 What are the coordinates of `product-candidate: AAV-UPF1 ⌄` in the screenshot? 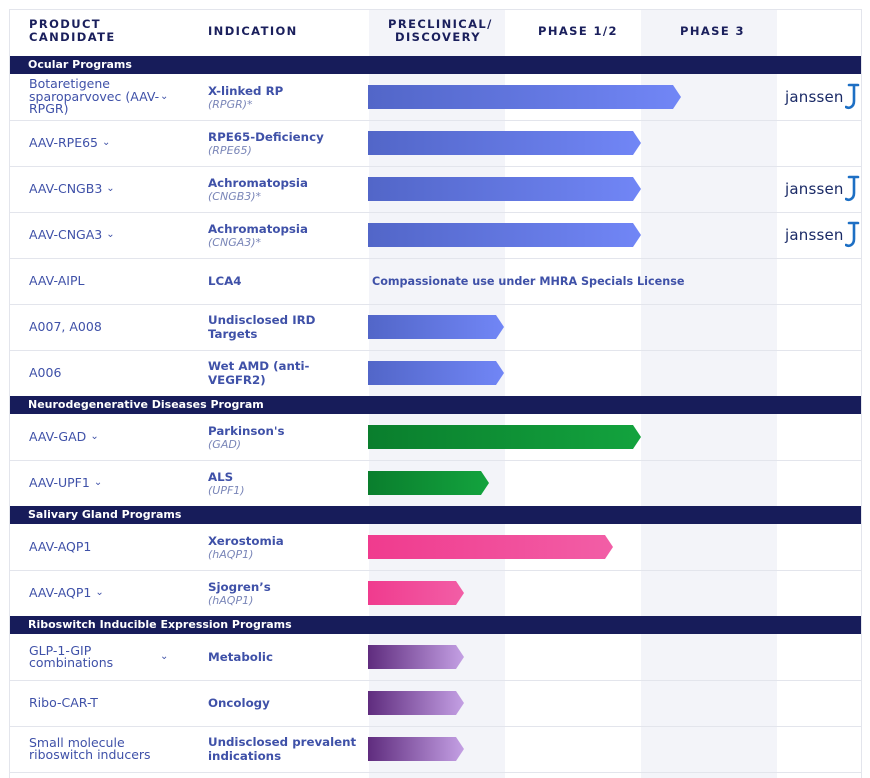 It's located at (104, 483).